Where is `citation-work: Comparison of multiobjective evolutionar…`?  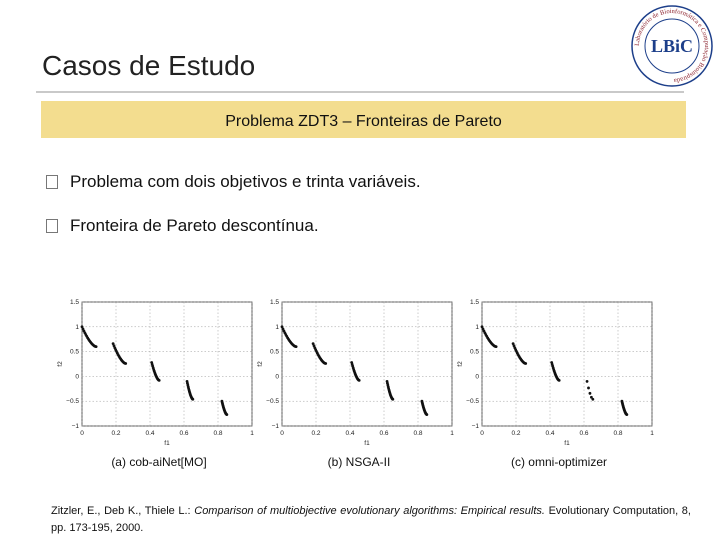
citation-work: Comparison of multiobjective evolutionar… is located at coordinates (369, 511).